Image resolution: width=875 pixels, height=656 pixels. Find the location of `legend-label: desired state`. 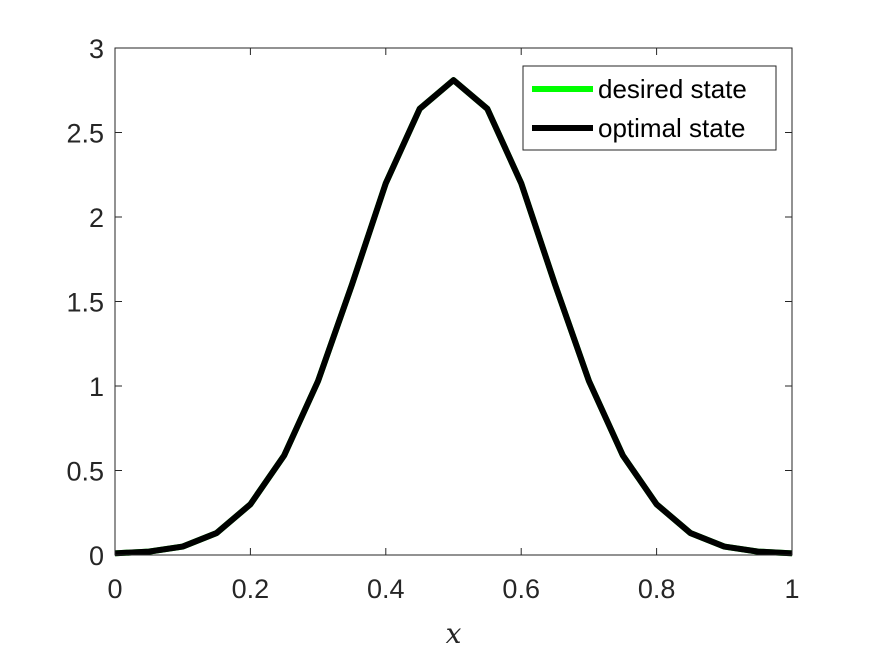

legend-label: desired state is located at coordinates (672, 89).